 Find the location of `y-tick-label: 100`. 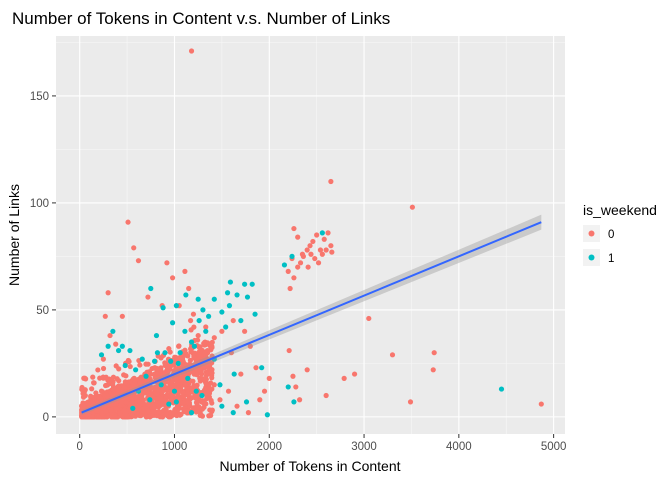

y-tick-label: 100 is located at coordinates (39, 204).